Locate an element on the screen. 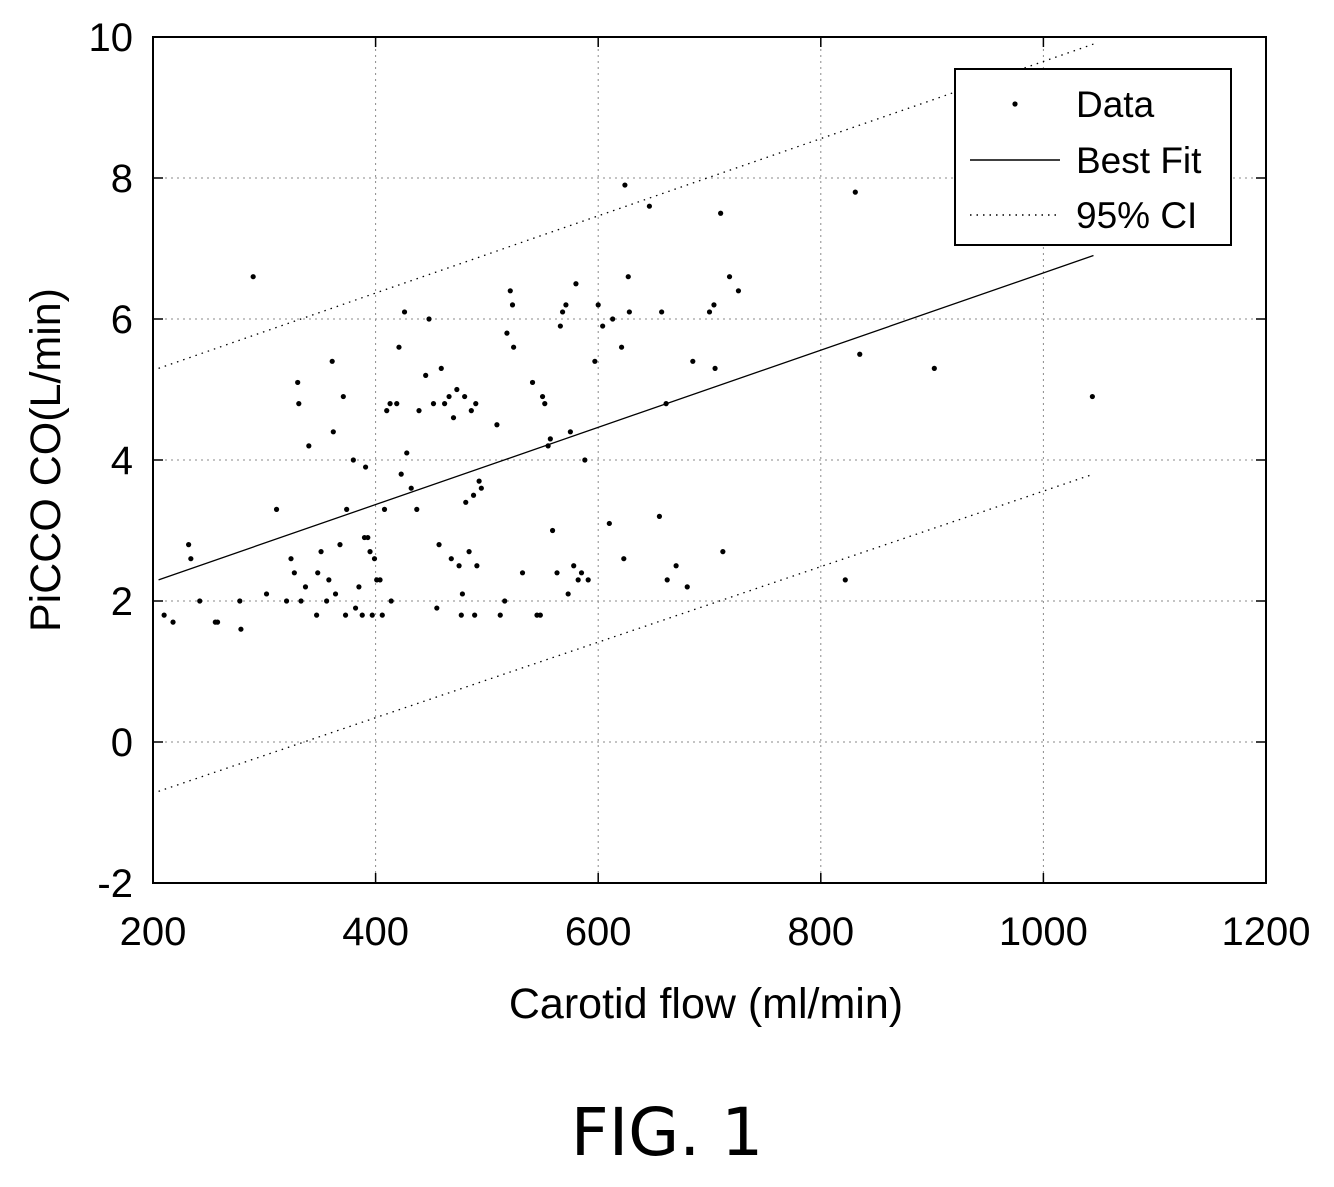 The width and height of the screenshot is (1334, 1187). x-axis-title: Carotid flow (ml/min) is located at coordinates (706, 1004).